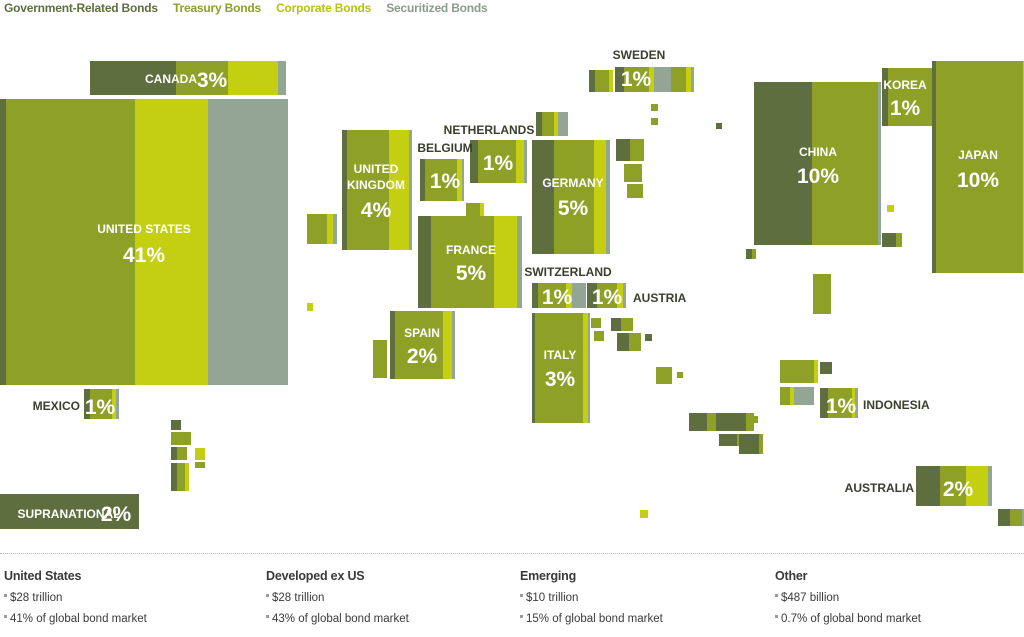 This screenshot has height=637, width=1024. I want to click on legend-corporate: Corporate Bonds, so click(324, 8).